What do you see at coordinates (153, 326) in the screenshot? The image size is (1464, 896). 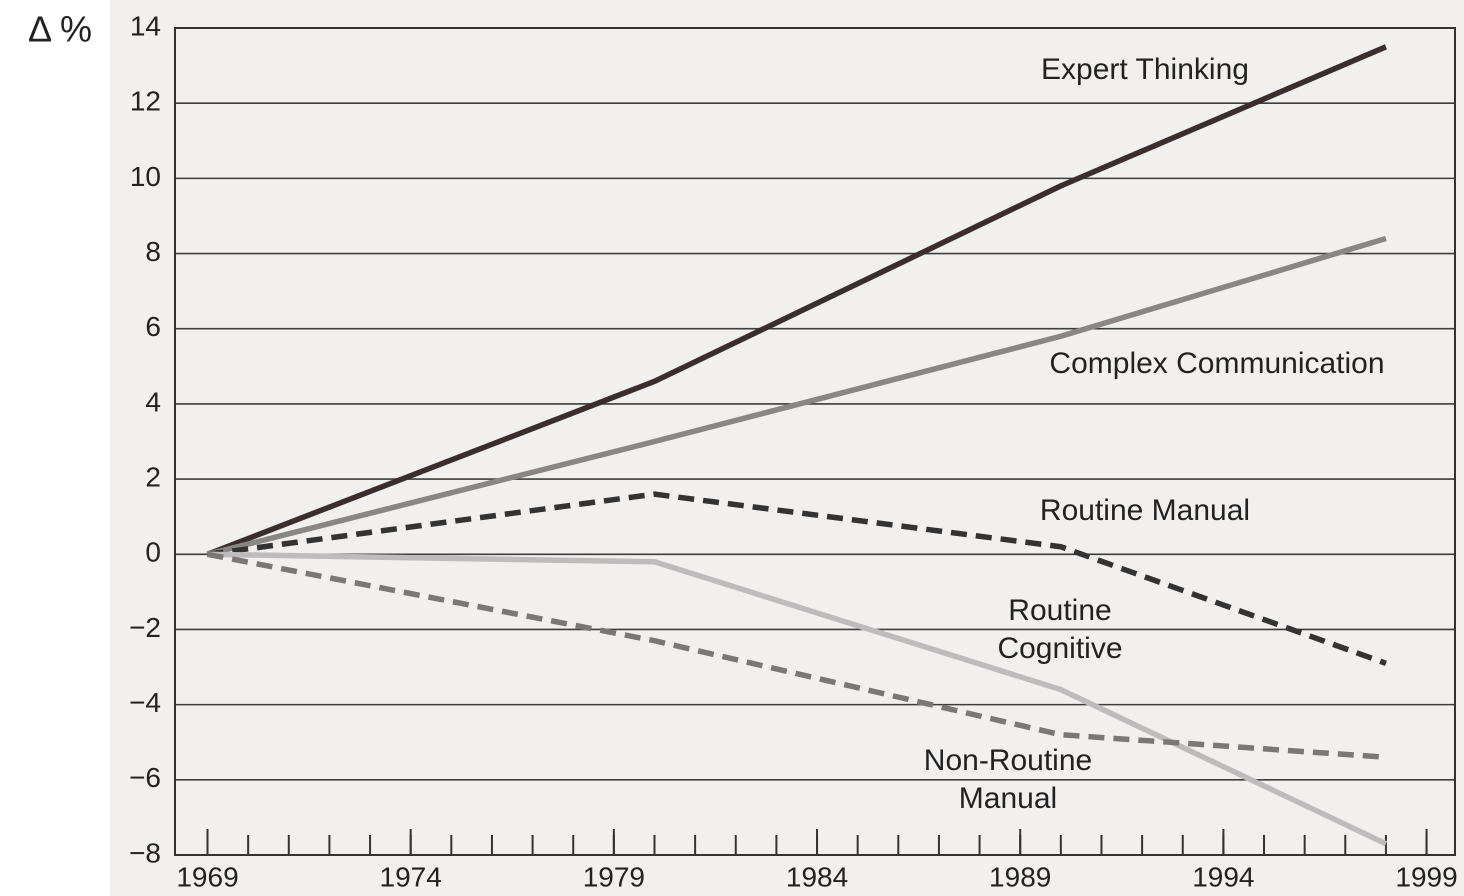 I see `y-tick-label: 6` at bounding box center [153, 326].